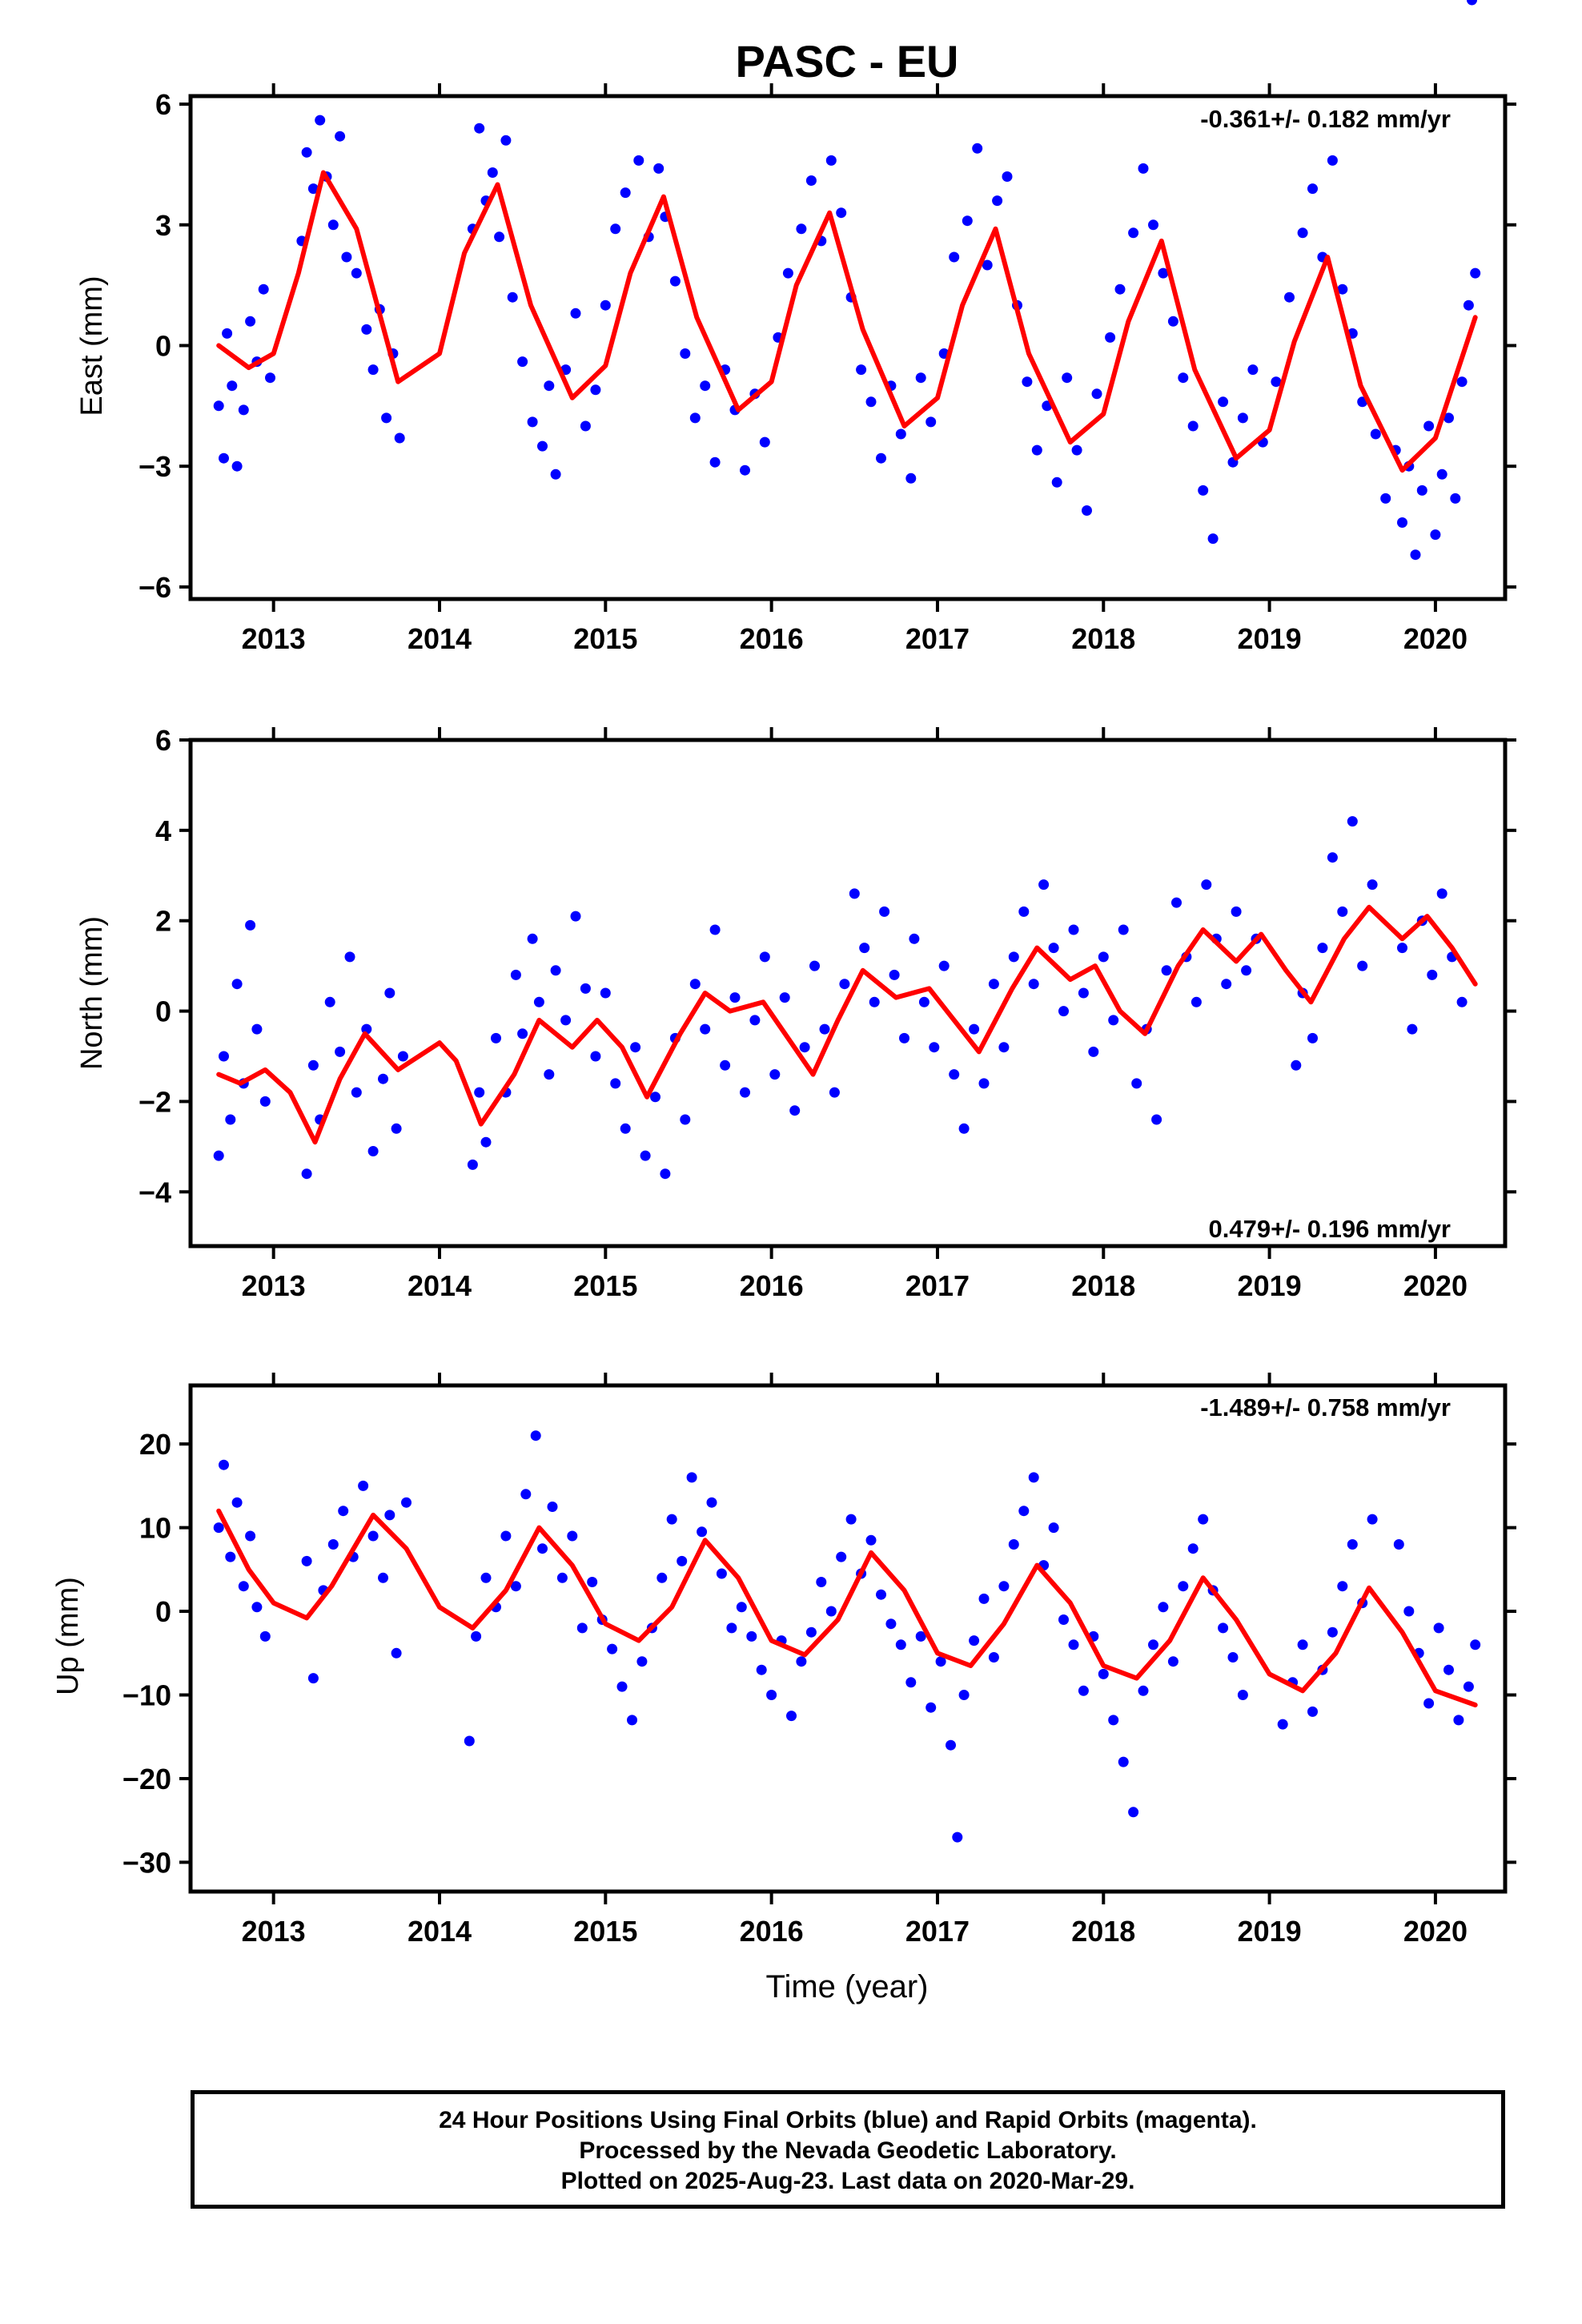 The width and height of the screenshot is (1582, 2324). What do you see at coordinates (163, 225) in the screenshot?
I see `east-y-tick-label: 3` at bounding box center [163, 225].